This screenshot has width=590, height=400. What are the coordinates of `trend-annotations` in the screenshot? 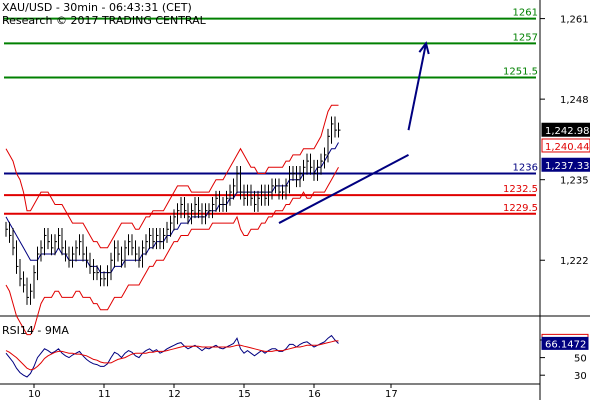 It's located at (354, 132).